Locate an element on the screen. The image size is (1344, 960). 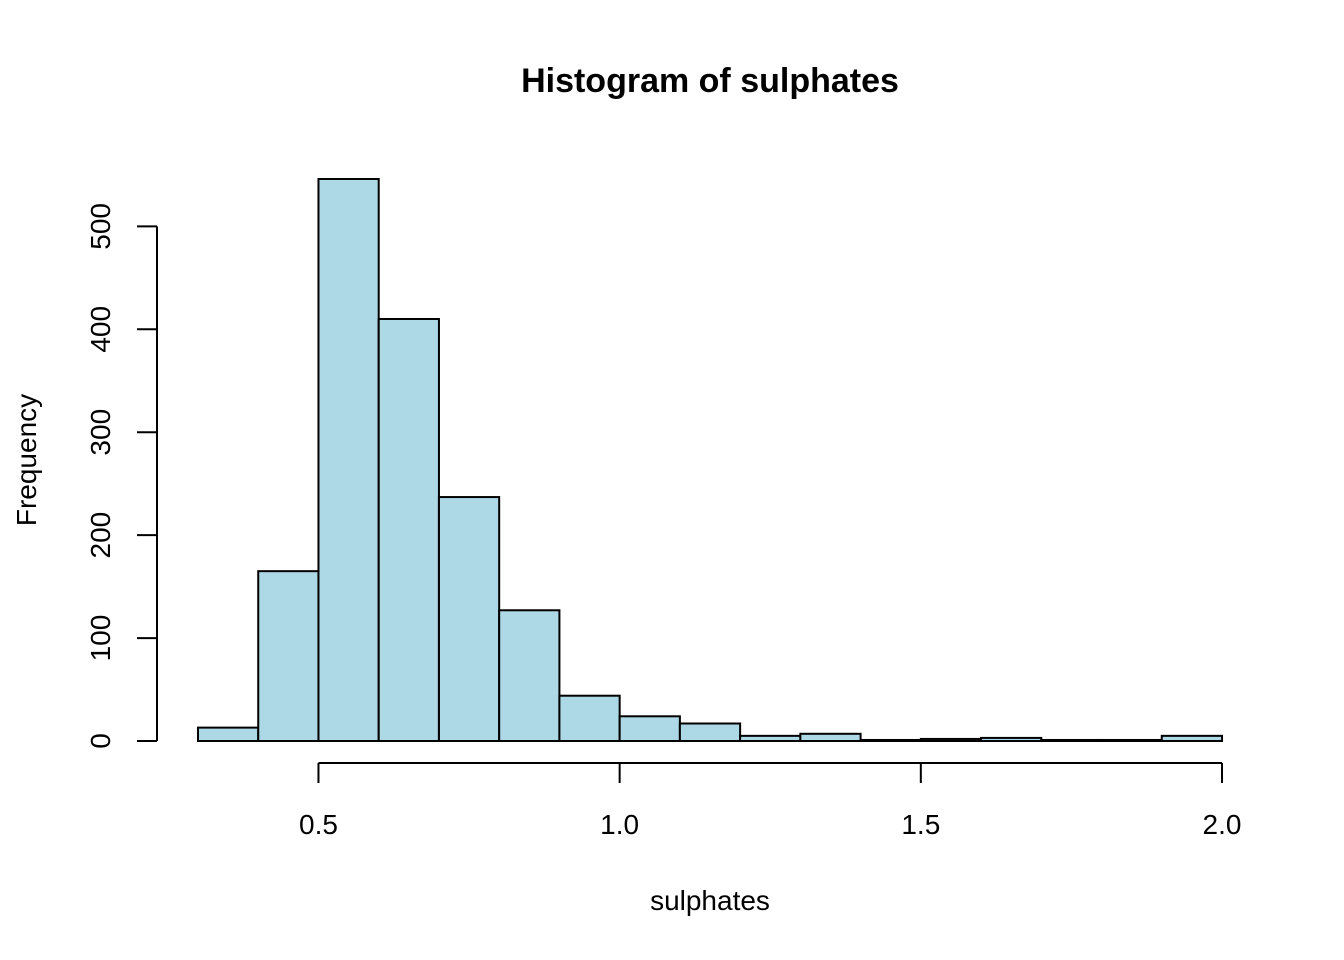
y-tick-label: 100 is located at coordinates (100, 638).